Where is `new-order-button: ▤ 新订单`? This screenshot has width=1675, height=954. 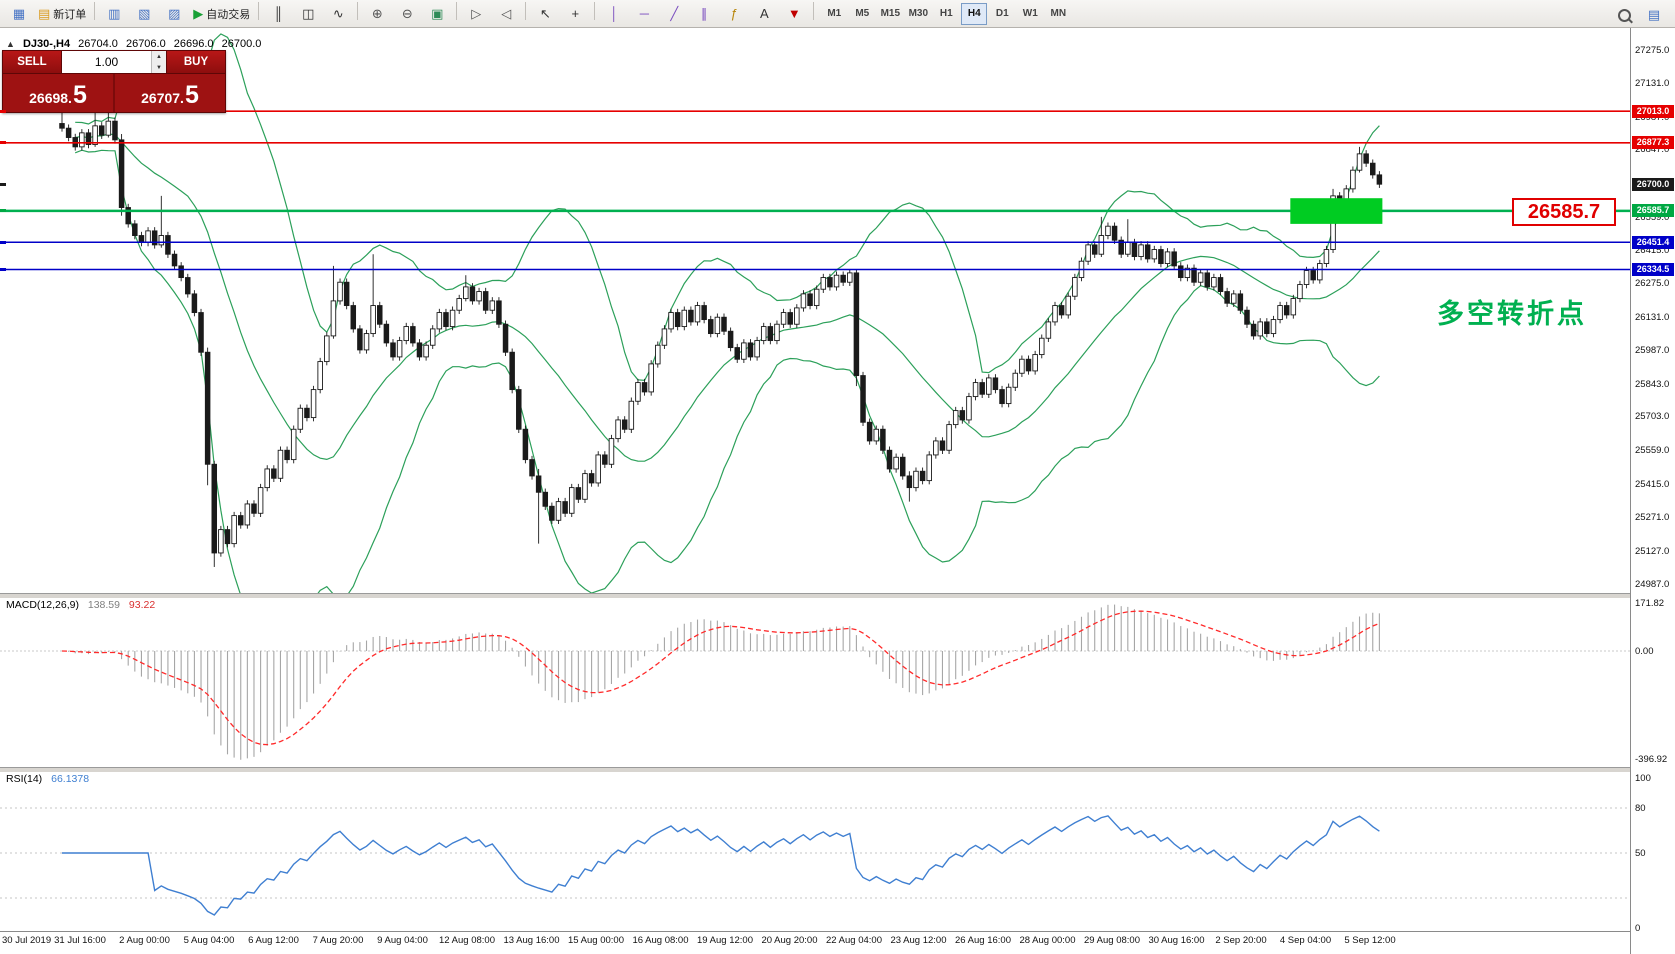 new-order-button: ▤ 新订单 is located at coordinates (62, 14).